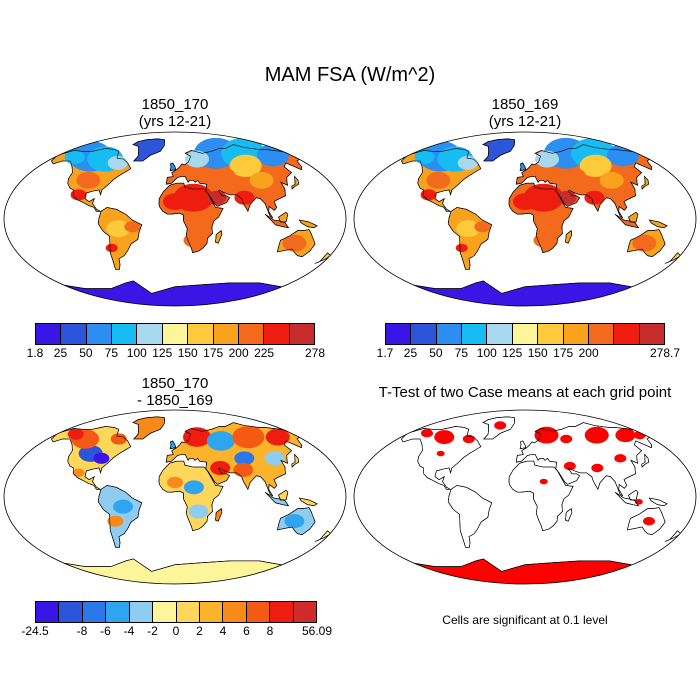  I want to click on colorbar-label: 8, so click(270, 631).